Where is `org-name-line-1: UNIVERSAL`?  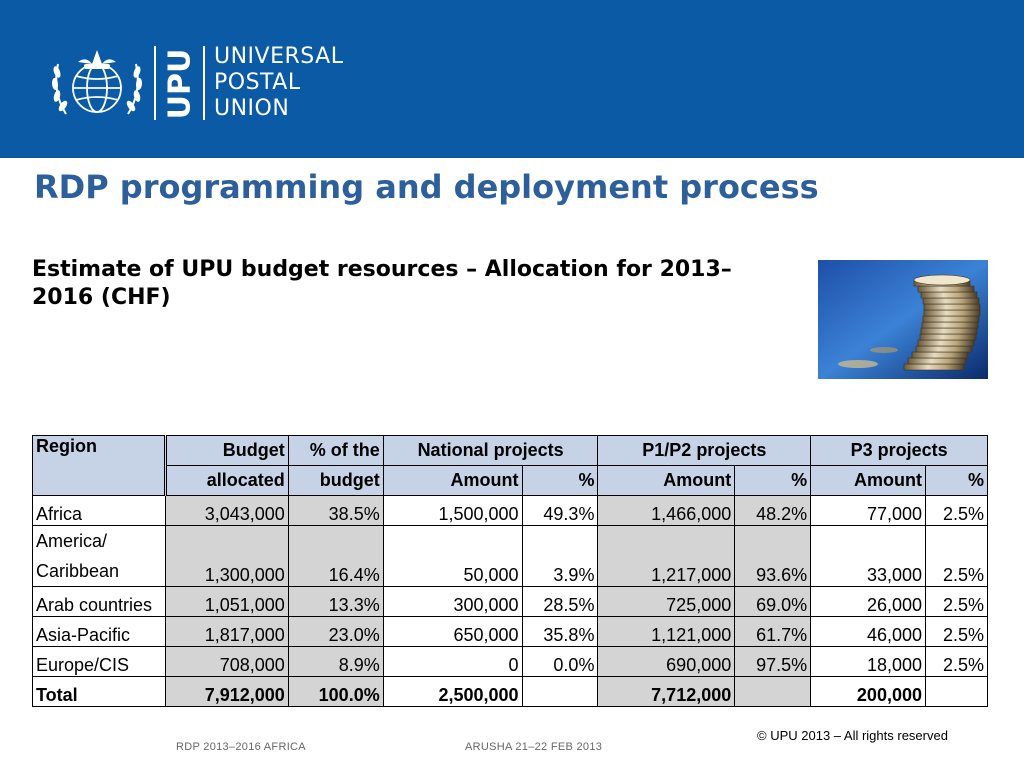
org-name-line-1: UNIVERSAL is located at coordinates (279, 56).